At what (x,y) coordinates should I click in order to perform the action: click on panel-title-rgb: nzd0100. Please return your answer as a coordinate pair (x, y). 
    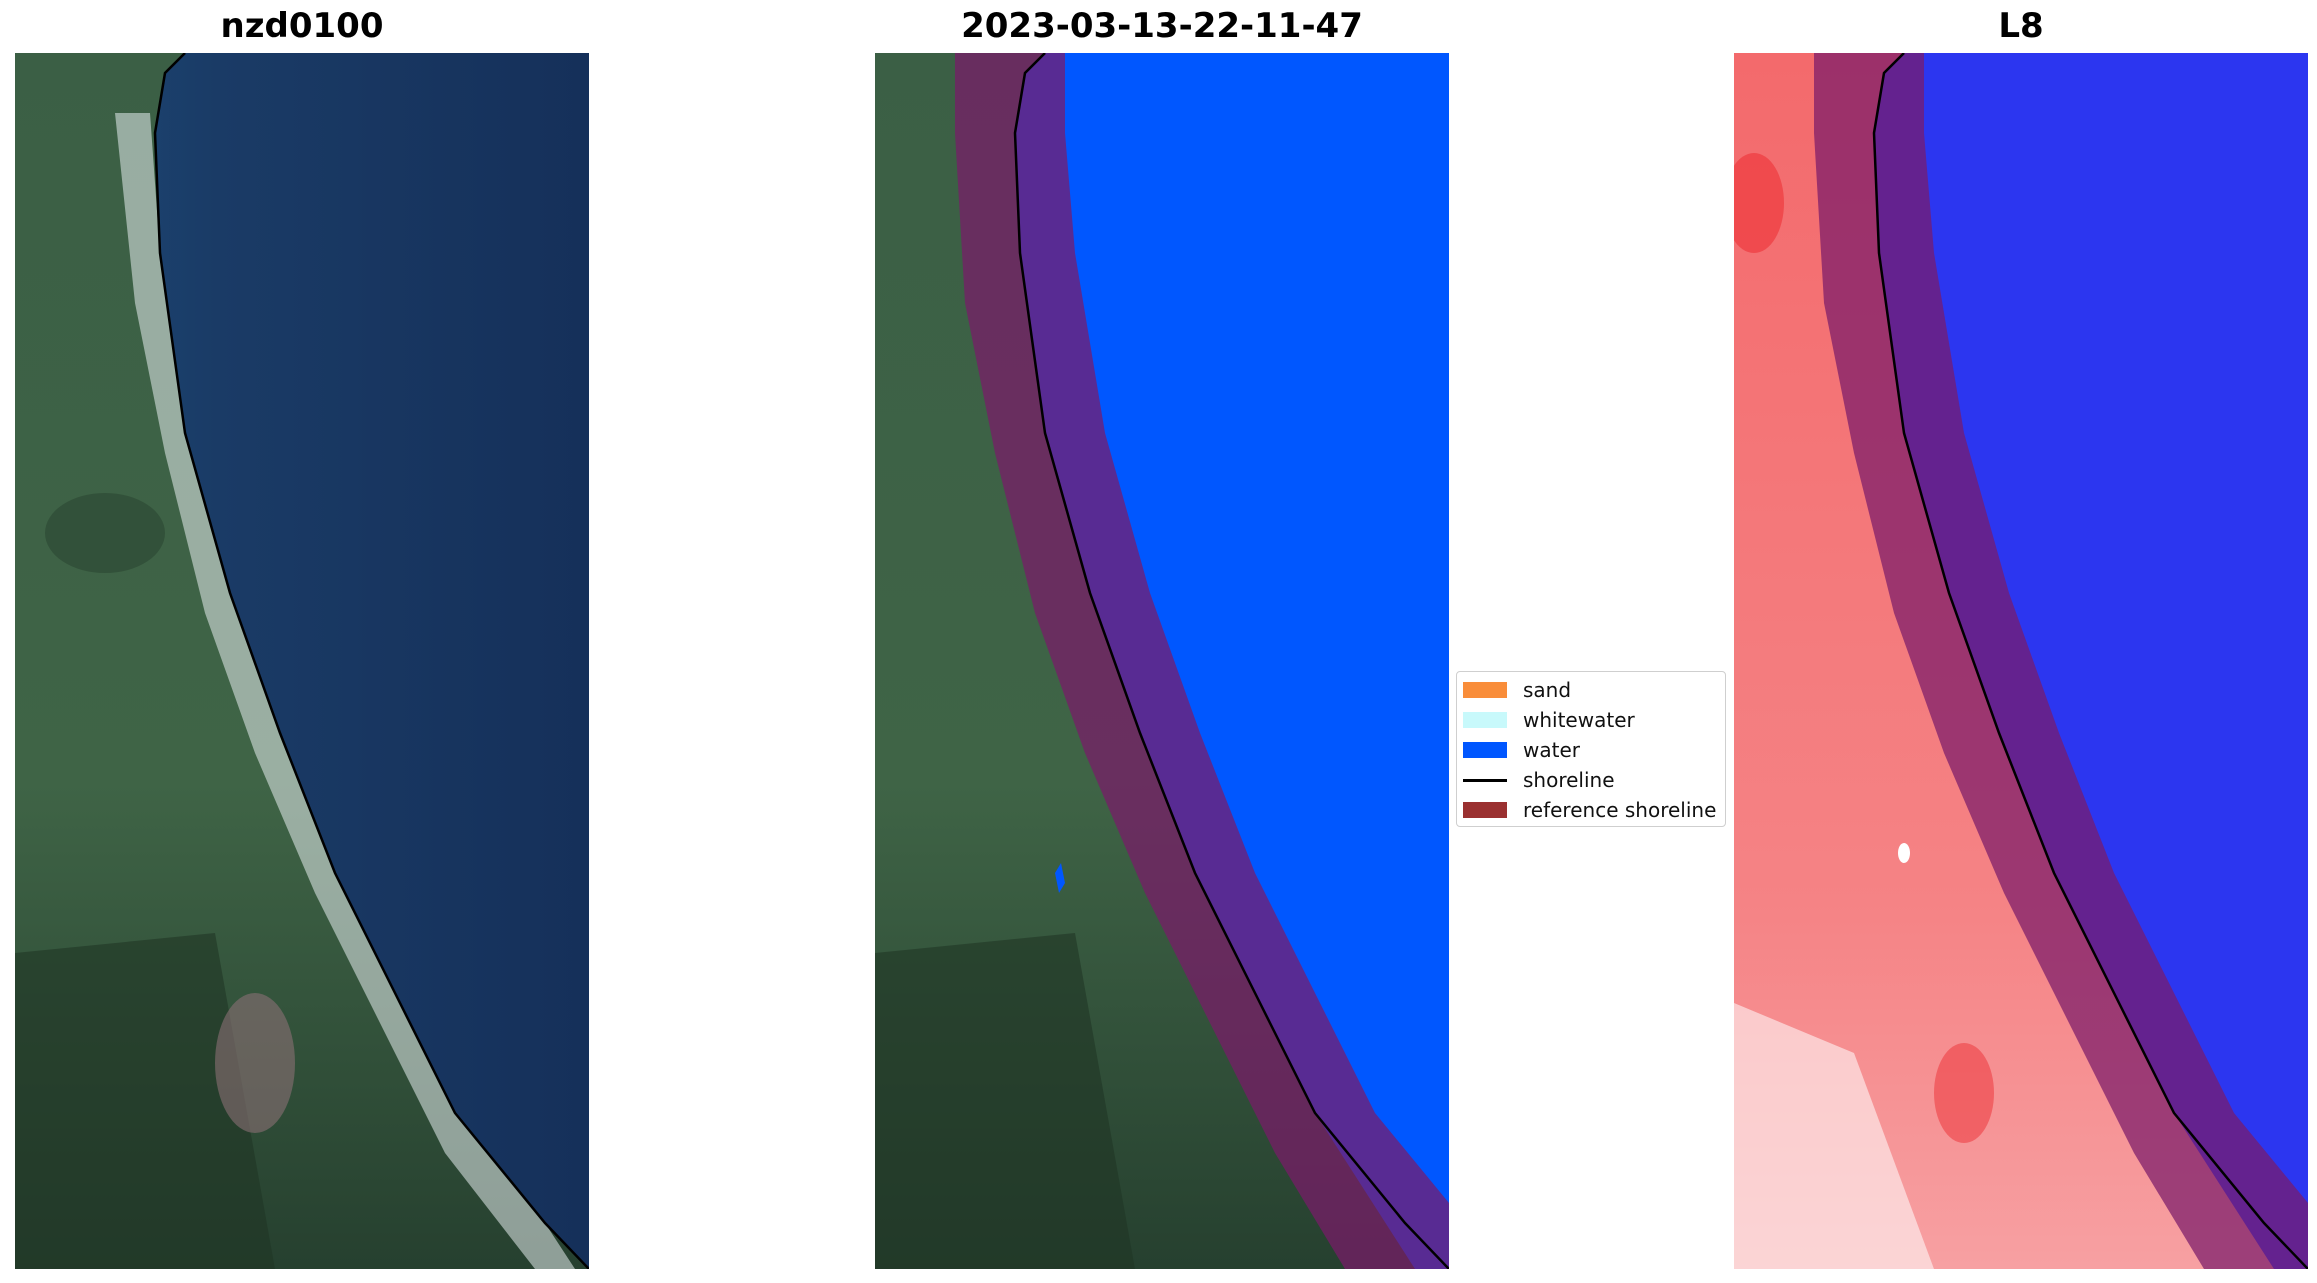
    Looking at the image, I should click on (302, 26).